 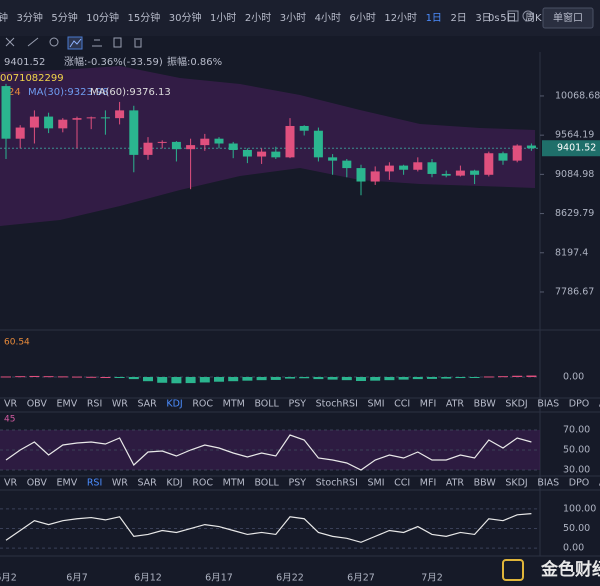 I want to click on timeframe-button: 5日, so click(x=508, y=18).